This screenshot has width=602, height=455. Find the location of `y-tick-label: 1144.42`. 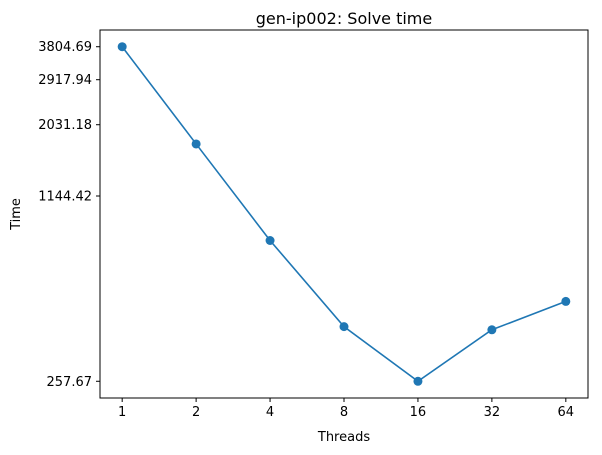

y-tick-label: 1144.42 is located at coordinates (65, 197).